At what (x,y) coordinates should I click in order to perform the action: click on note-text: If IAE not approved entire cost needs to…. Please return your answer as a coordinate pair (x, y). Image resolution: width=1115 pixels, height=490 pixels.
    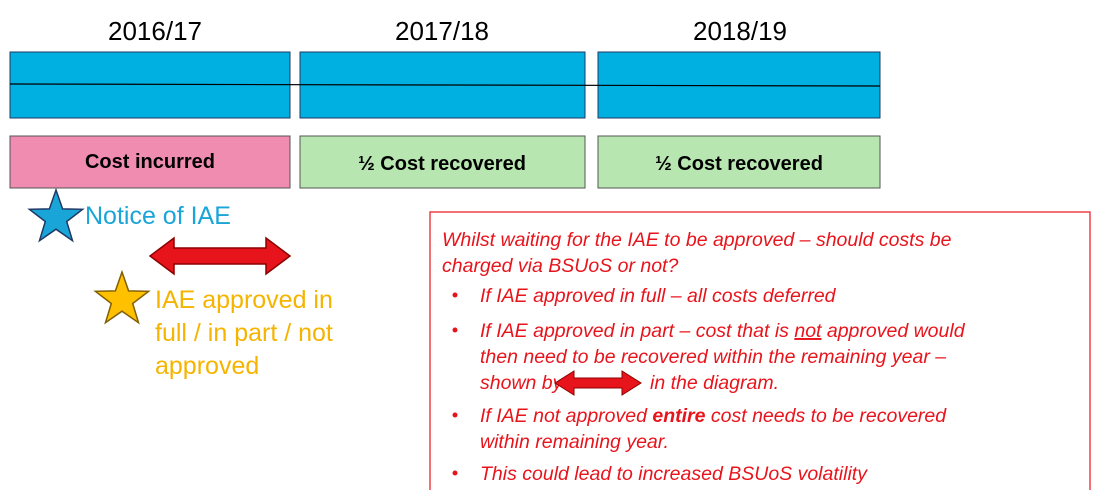
    Looking at the image, I should click on (713, 416).